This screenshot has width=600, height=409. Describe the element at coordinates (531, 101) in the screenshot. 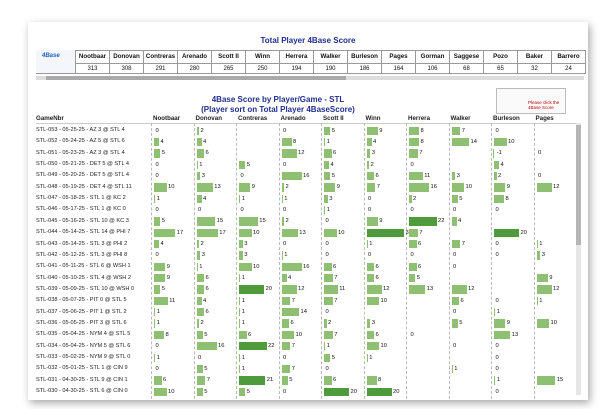

I see `score-button` at that location.